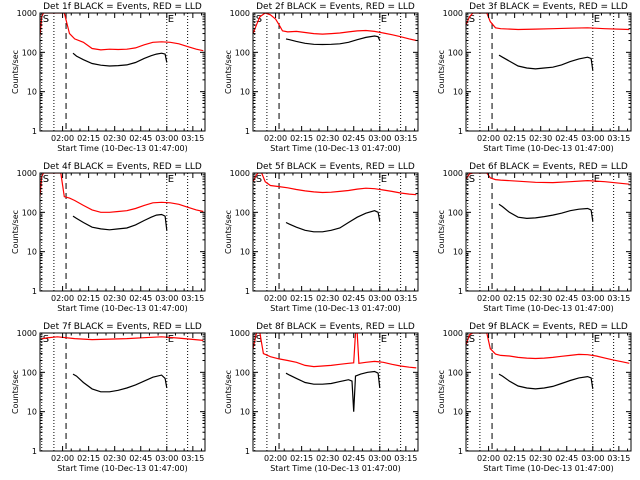 This screenshot has height=480, width=640. Describe the element at coordinates (335, 327) in the screenshot. I see `chart-title: Det 8f BLACK = Events, RED = LLD` at that location.